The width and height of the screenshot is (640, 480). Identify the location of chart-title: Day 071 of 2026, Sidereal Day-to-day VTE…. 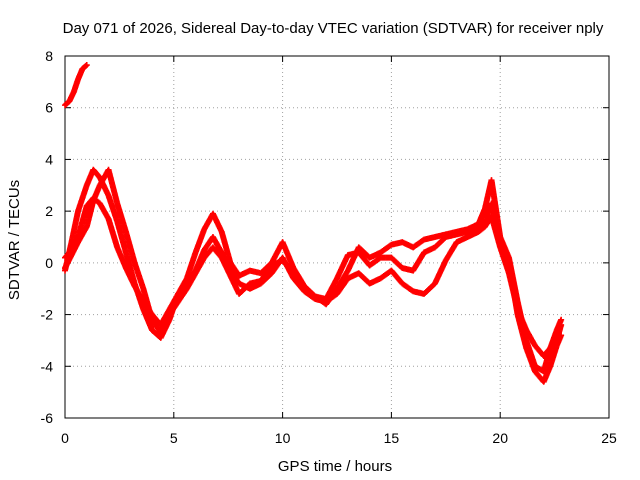
(333, 28).